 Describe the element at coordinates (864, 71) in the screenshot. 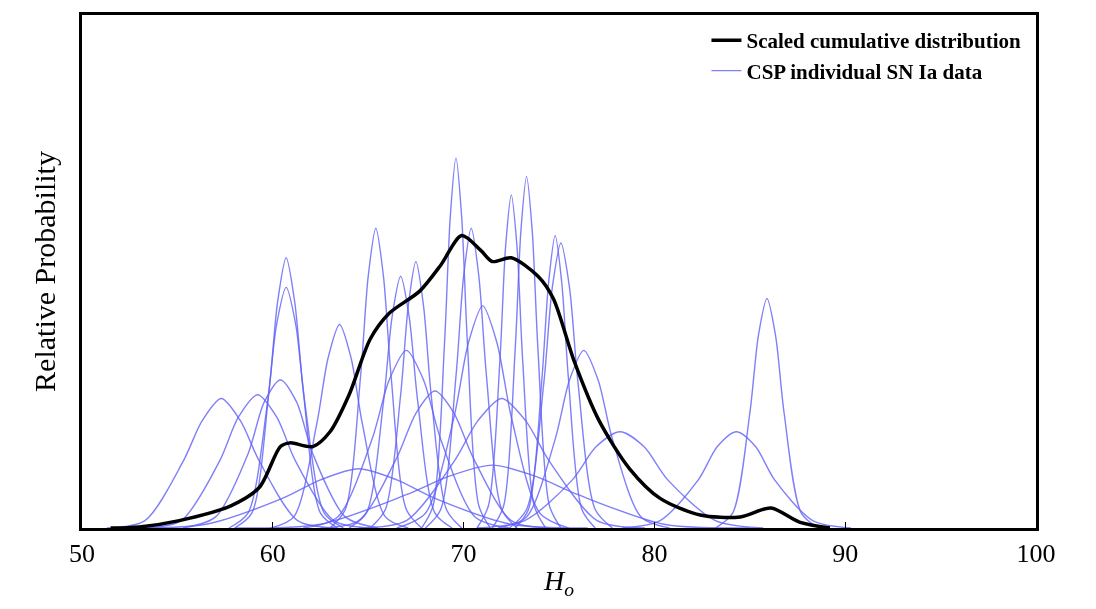

I see `legend-label: CSP individual SN Ia data` at that location.